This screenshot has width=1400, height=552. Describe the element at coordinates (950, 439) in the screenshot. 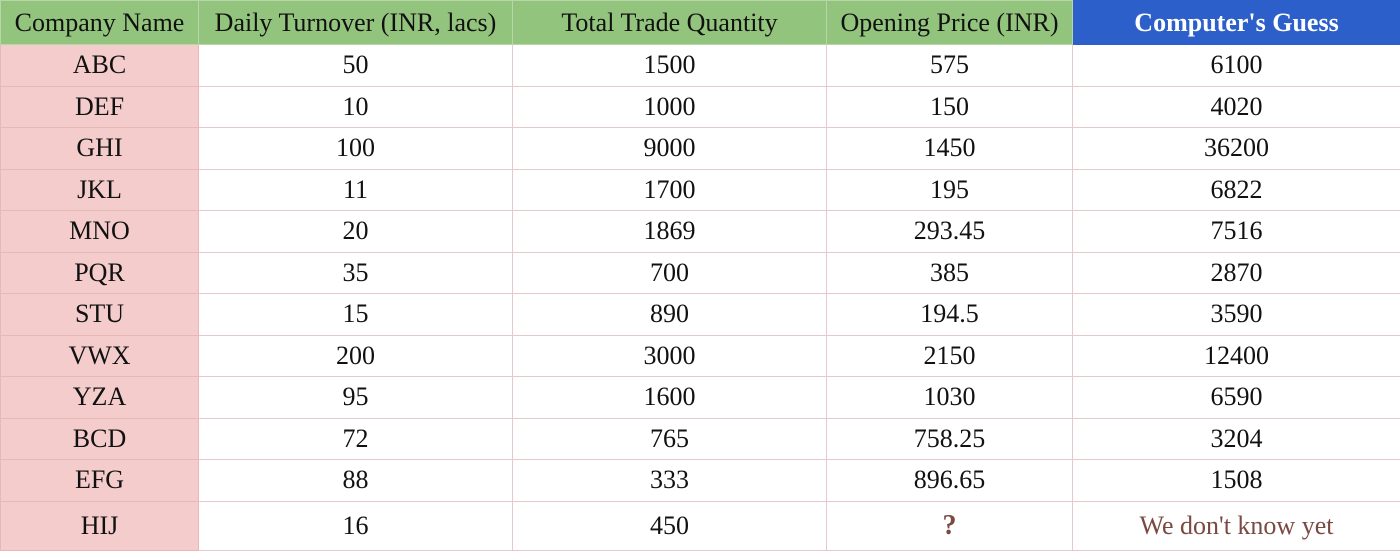

I see `cell-opening-price: 758.25` at that location.